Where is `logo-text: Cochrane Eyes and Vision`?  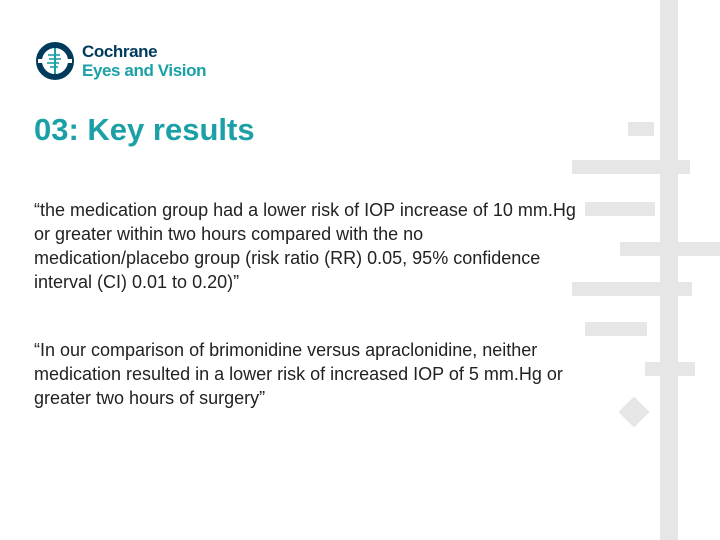
logo-text: Cochrane Eyes and Vision is located at coordinates (144, 61).